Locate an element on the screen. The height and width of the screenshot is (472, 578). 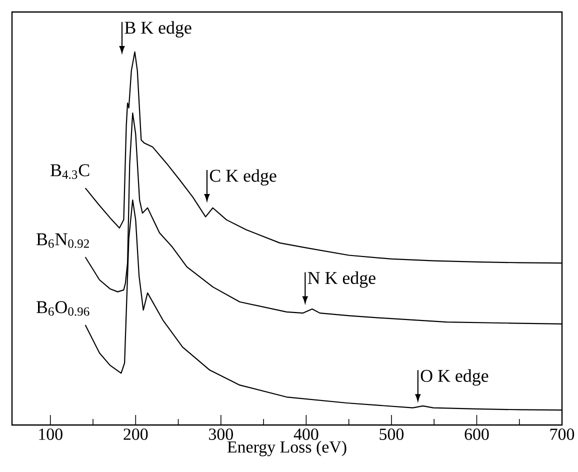
annotation: N K edge is located at coordinates (342, 279).